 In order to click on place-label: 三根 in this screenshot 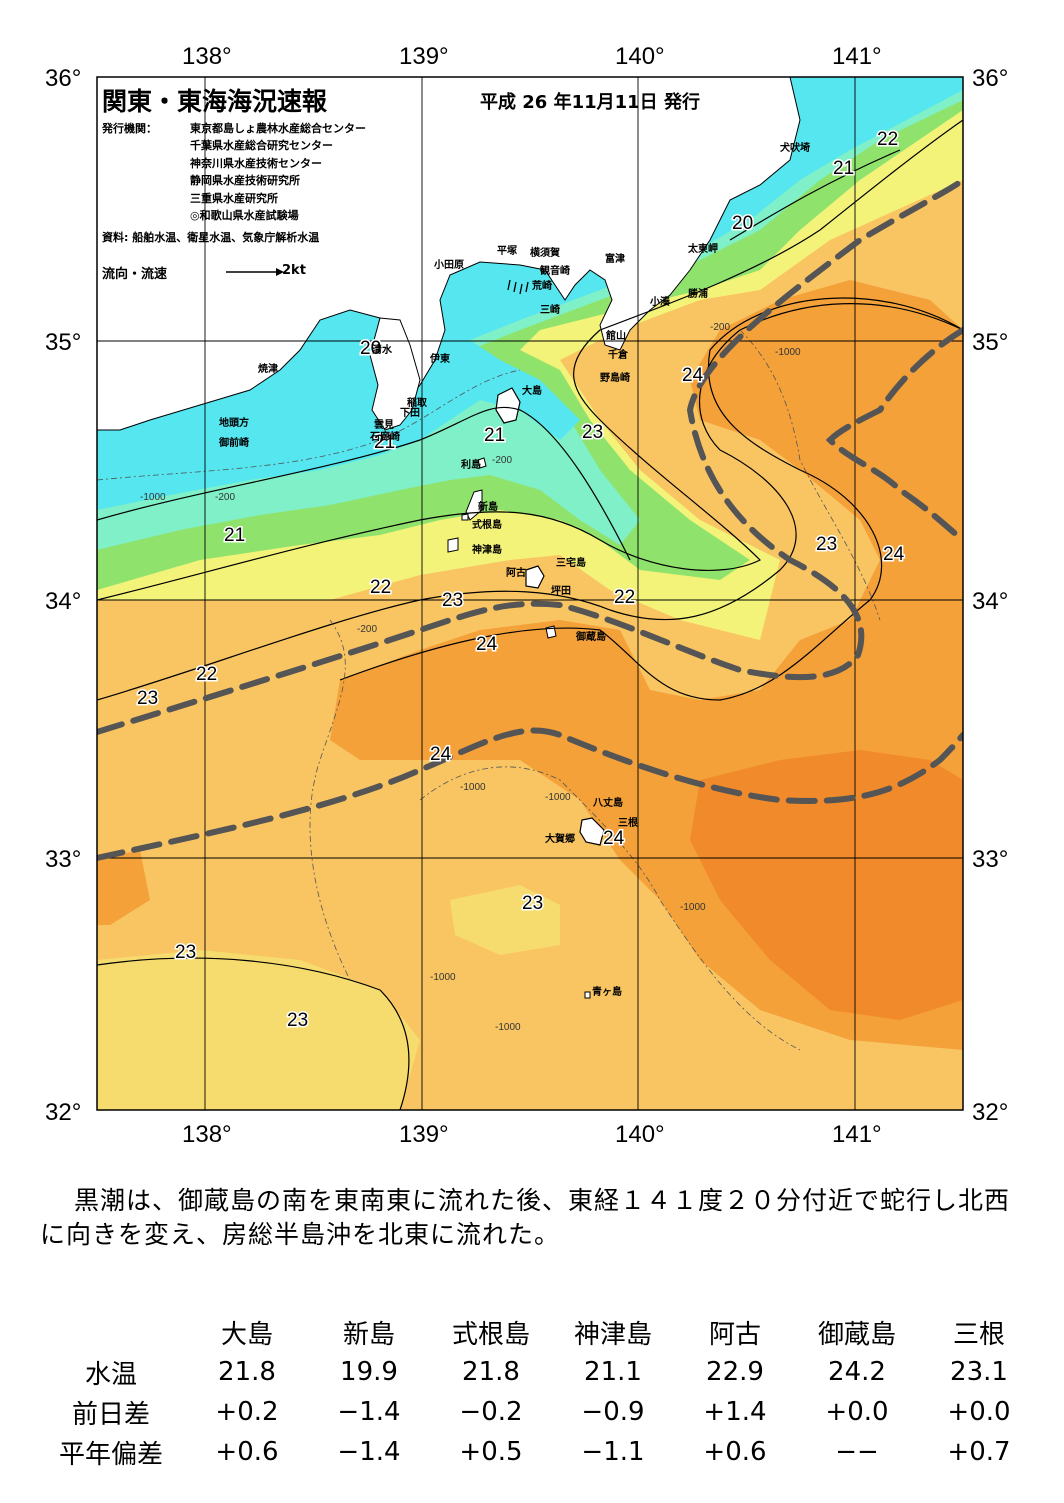, I will do `click(628, 822)`.